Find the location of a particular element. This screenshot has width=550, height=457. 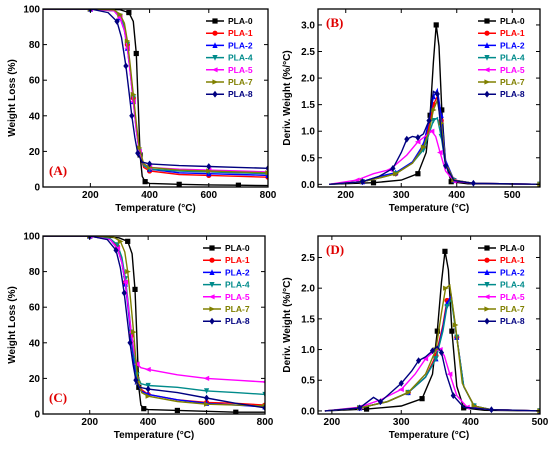

y-tick-label: 60 is located at coordinates (35, 308).